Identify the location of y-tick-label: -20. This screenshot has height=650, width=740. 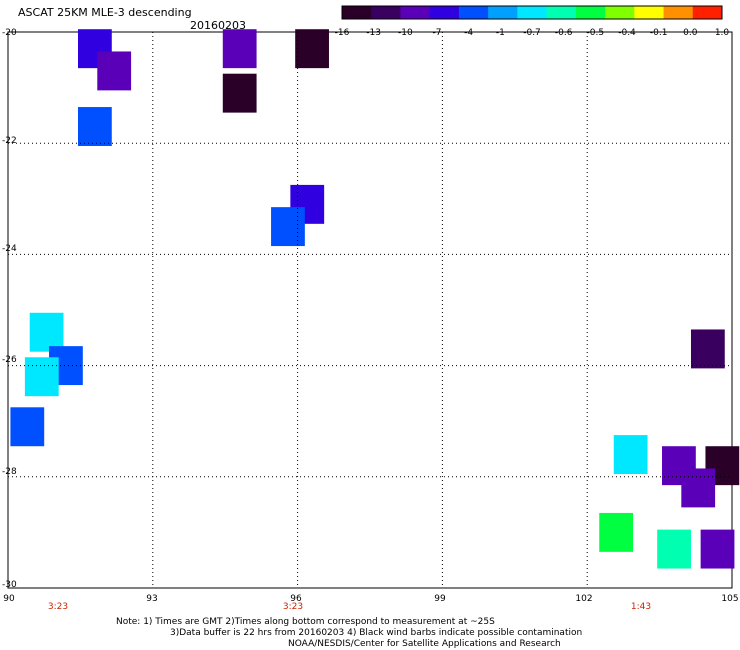
(9, 33).